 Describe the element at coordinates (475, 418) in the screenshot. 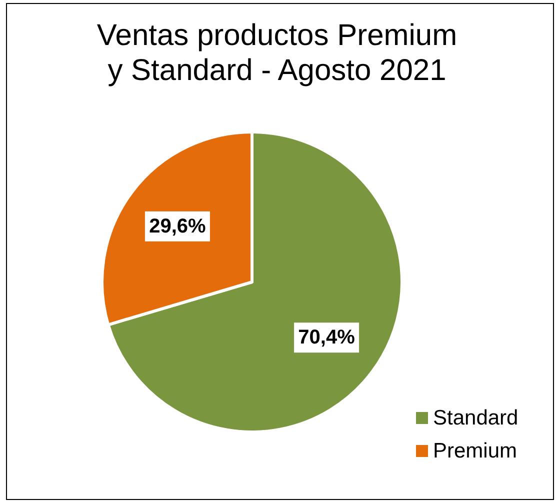

I see `legend-label: Standard` at that location.